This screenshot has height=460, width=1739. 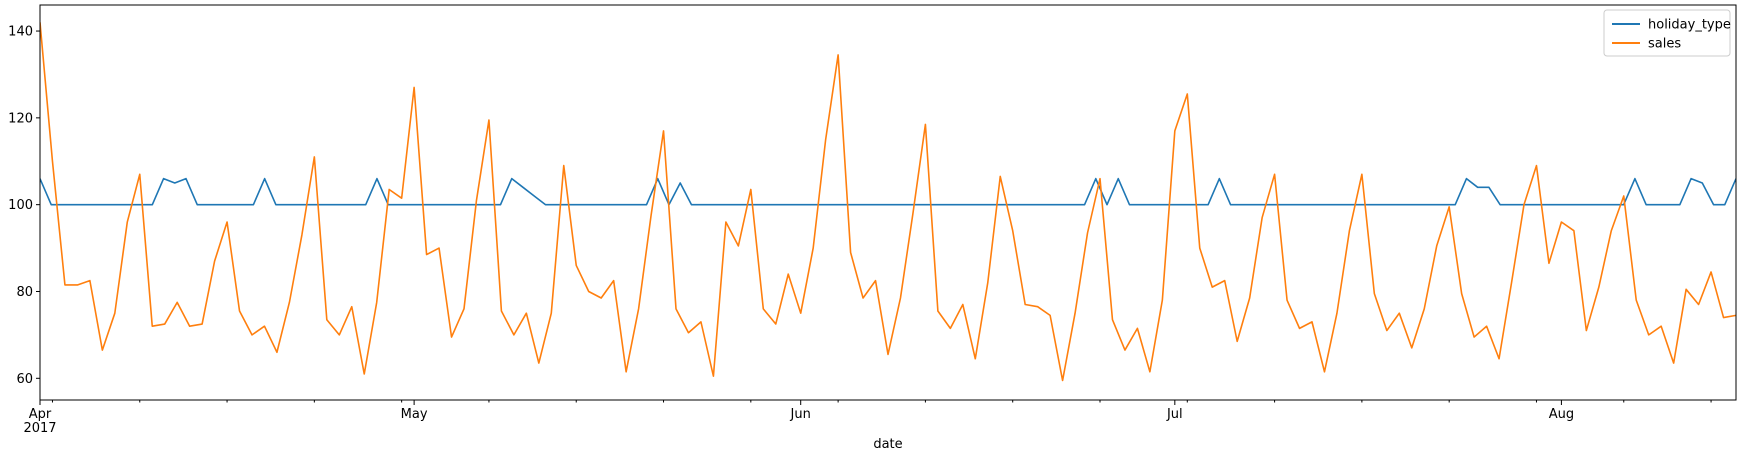 I want to click on x-axis-label: date, so click(x=887, y=444).